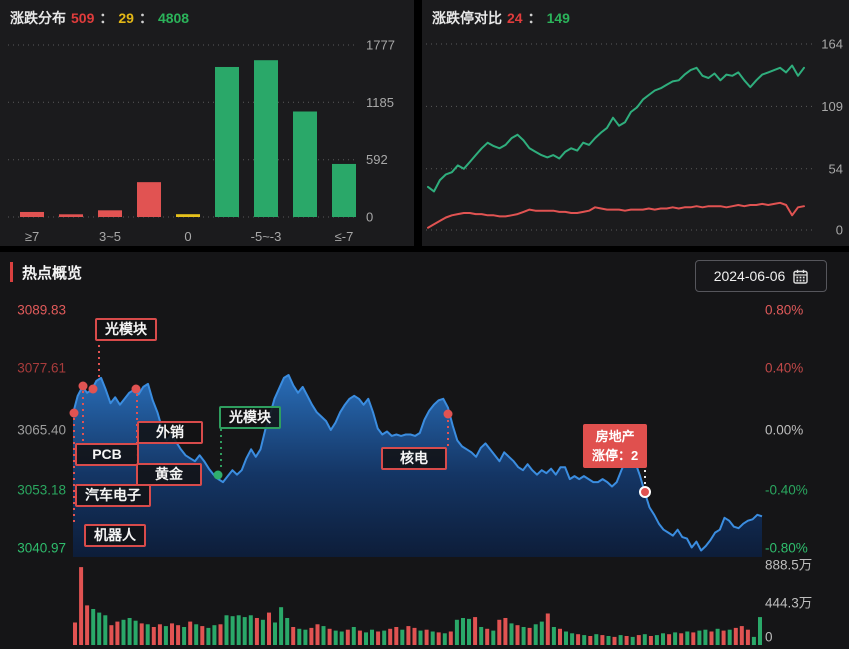  I want to click on date-picker: 2024-06-06, so click(761, 276).